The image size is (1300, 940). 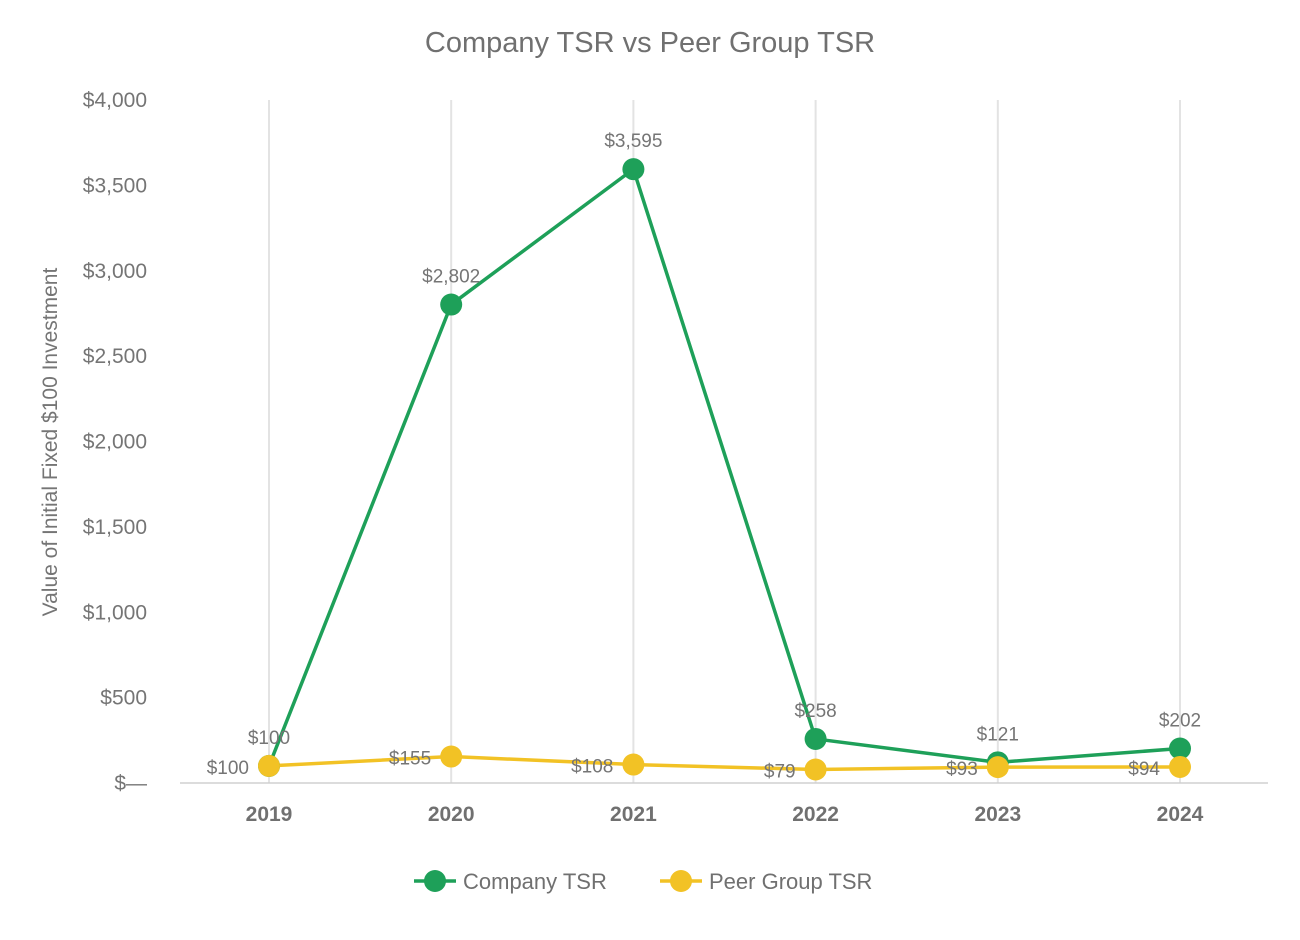 I want to click on y-tick-label: $4,000, so click(x=115, y=100).